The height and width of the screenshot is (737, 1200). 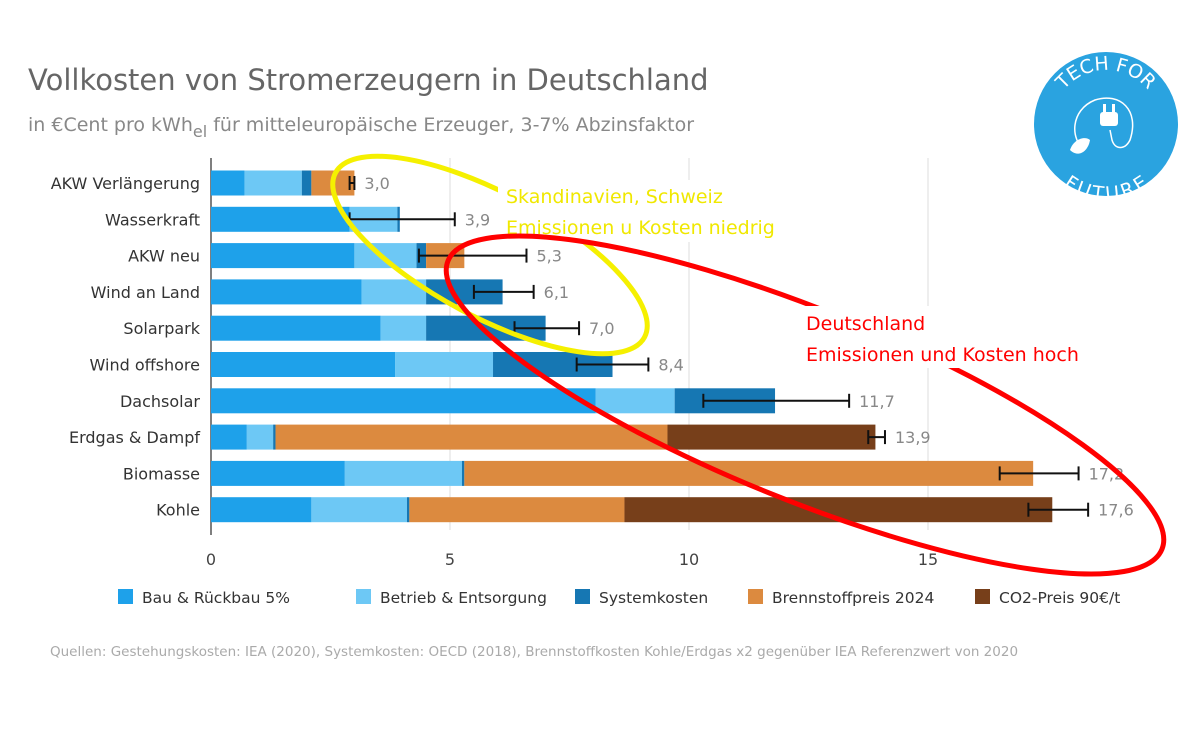 I want to click on total-label: 5,3, so click(x=548, y=256).